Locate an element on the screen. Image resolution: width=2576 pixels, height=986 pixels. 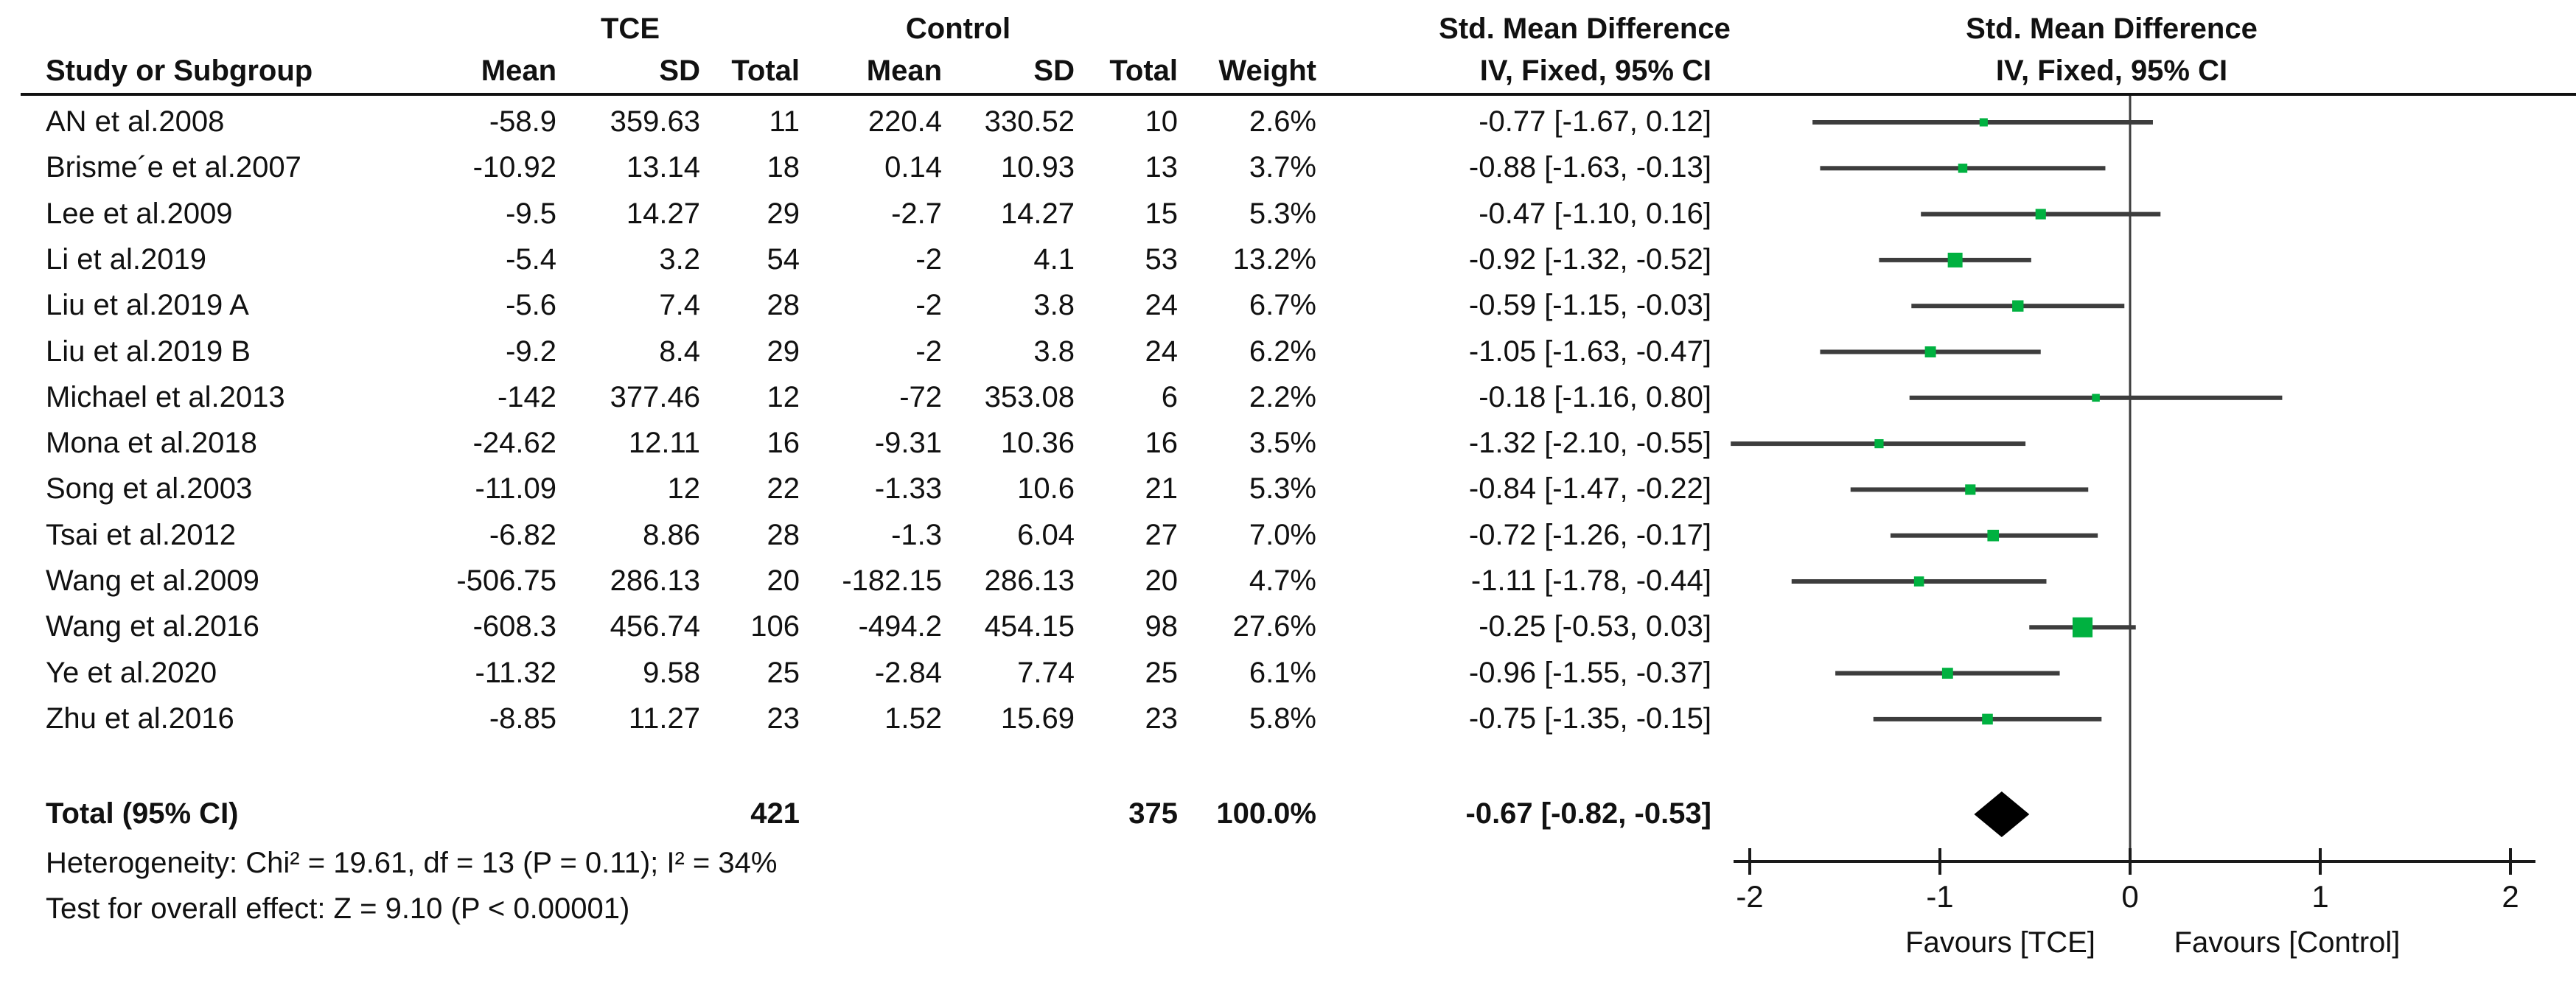
cell-ci-text: -0.18 [-1.16, 0.80] is located at coordinates (1595, 397).